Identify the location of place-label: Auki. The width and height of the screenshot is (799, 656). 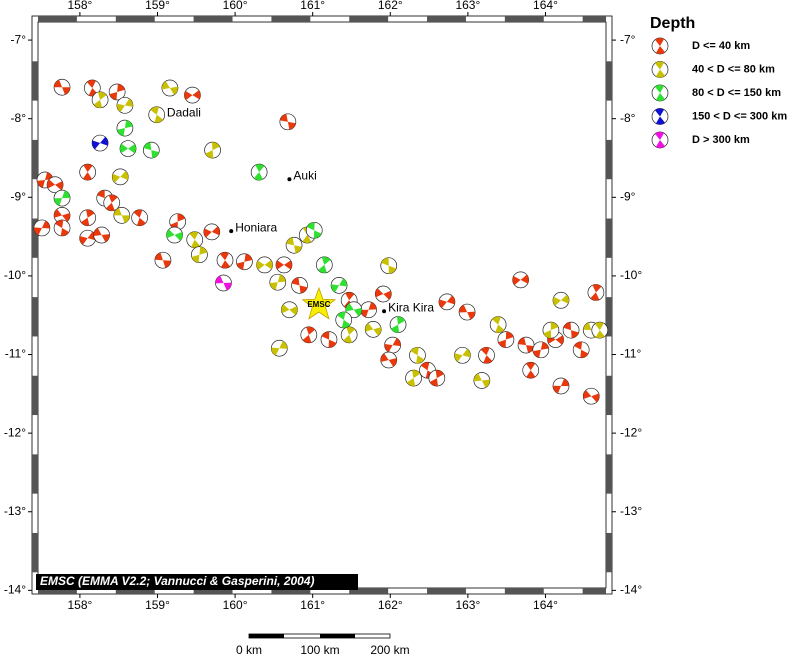
(304, 175).